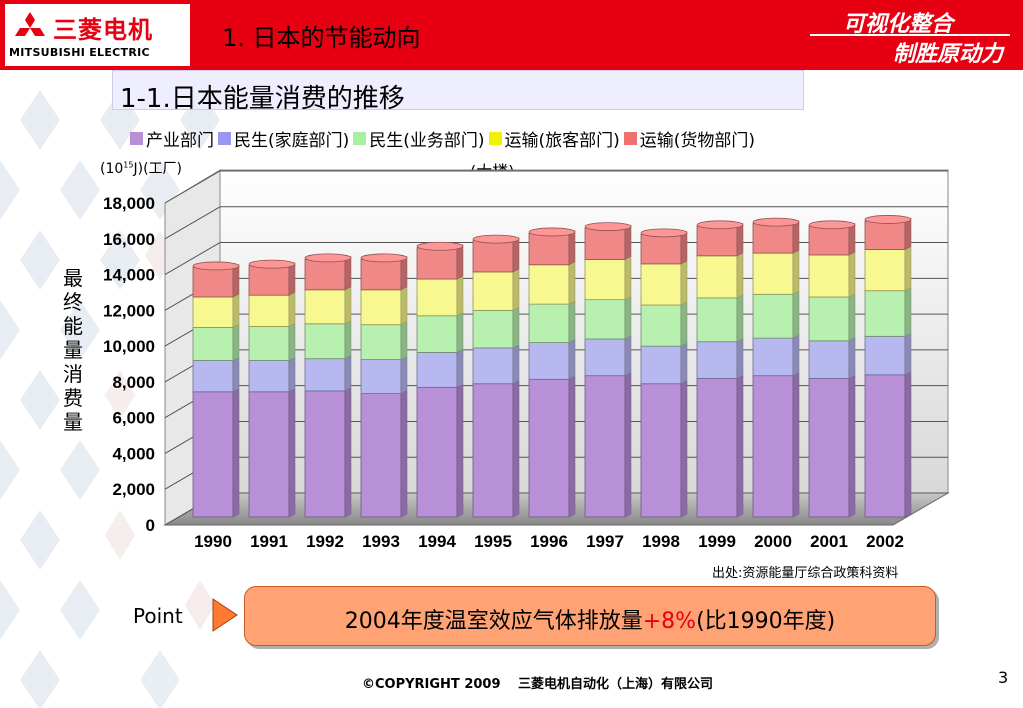  What do you see at coordinates (133, 453) in the screenshot?
I see `y-tick-label: 4,000` at bounding box center [133, 453].